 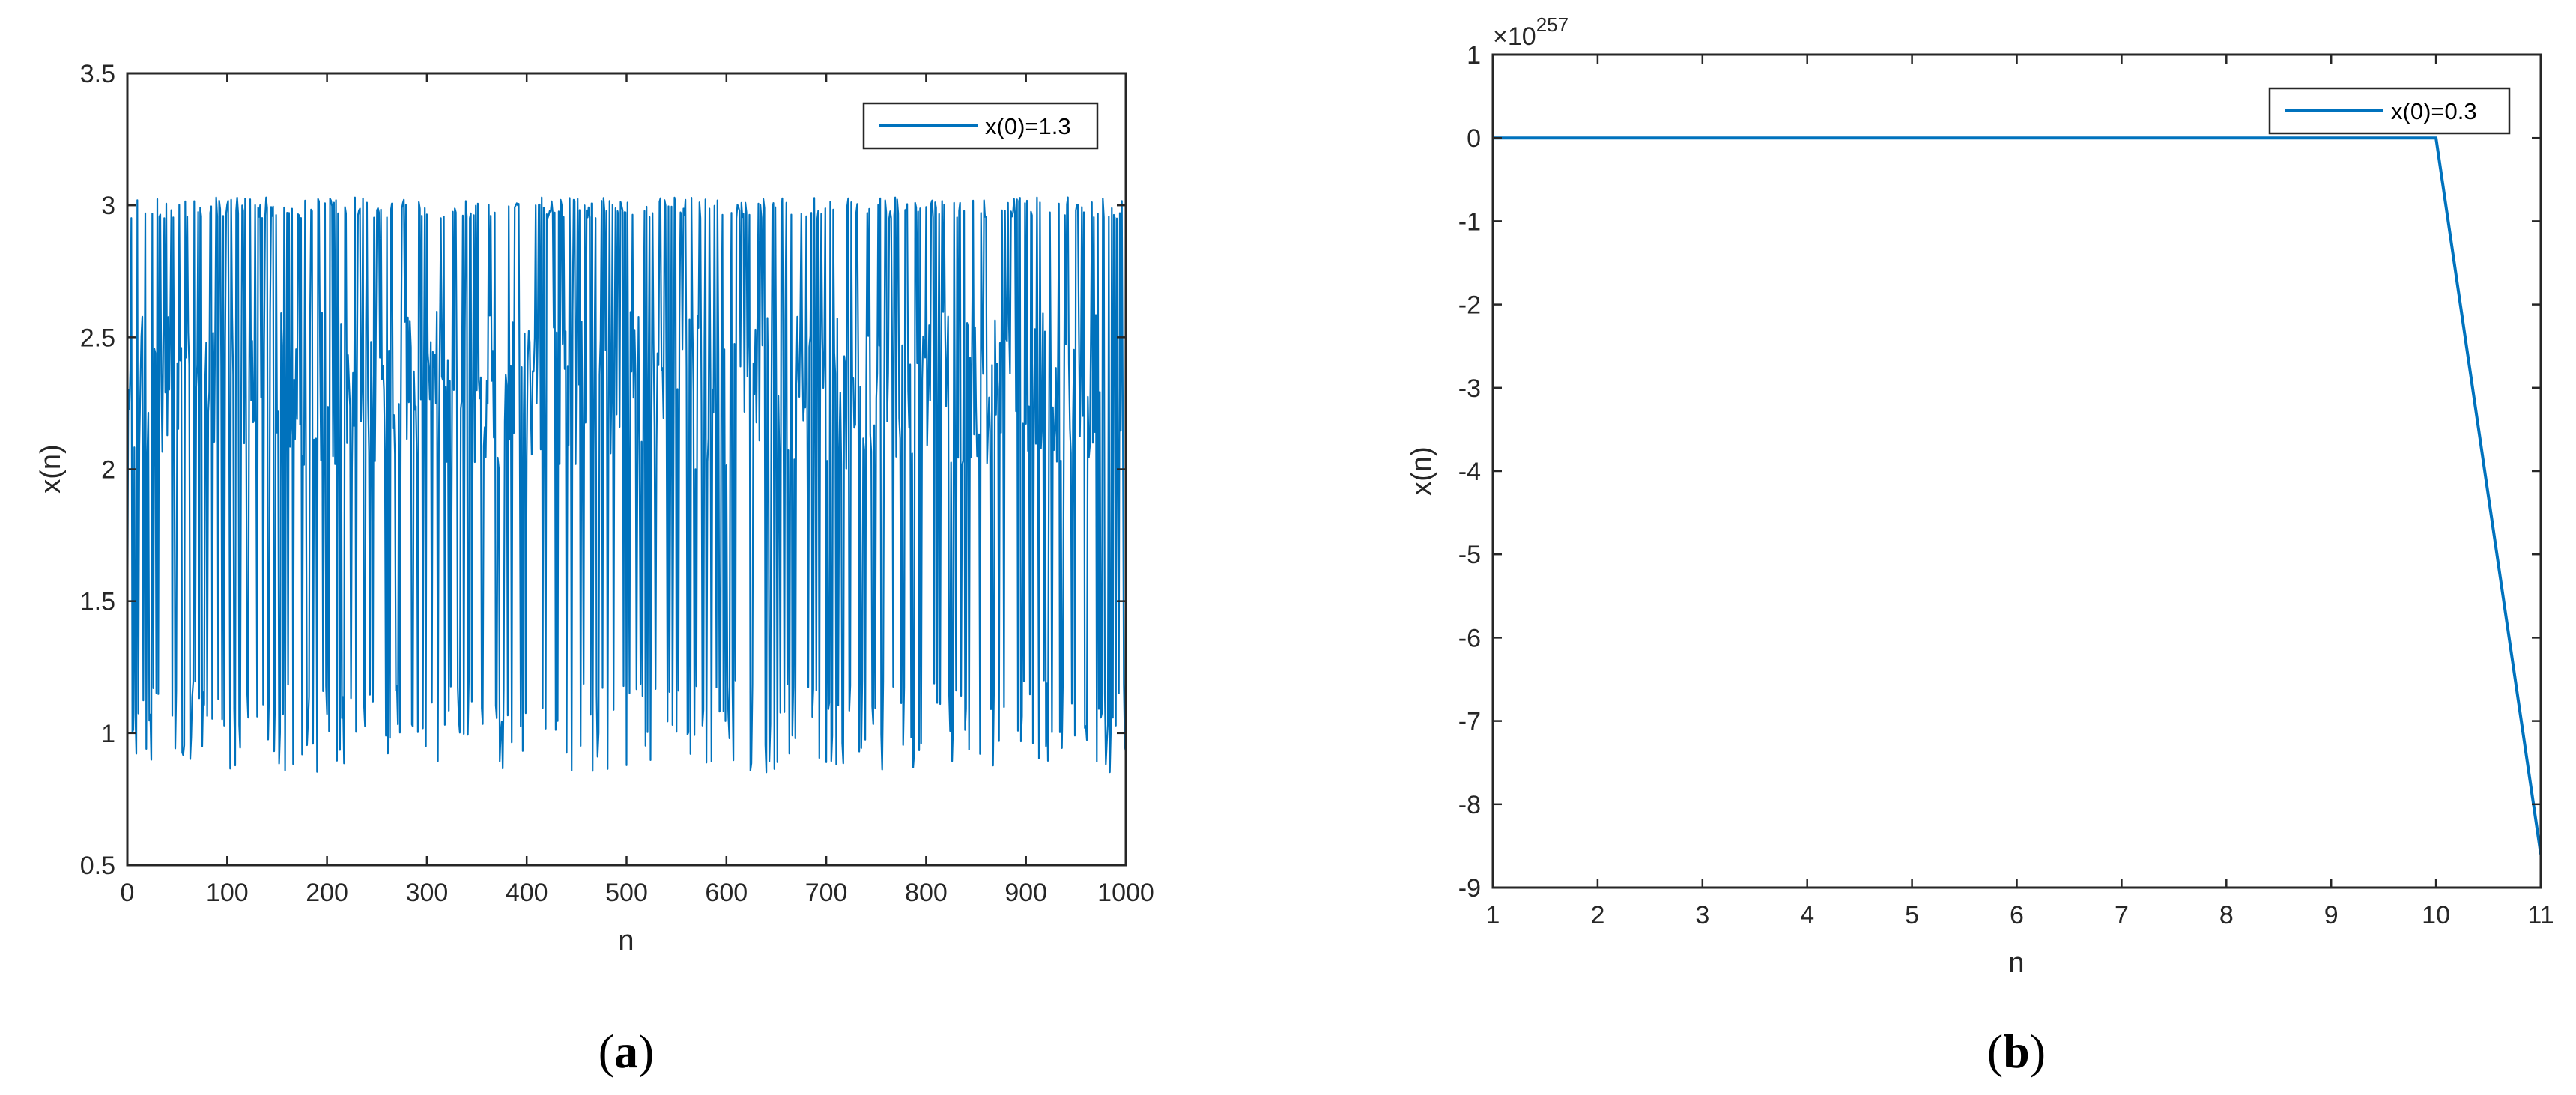 What do you see at coordinates (1474, 138) in the screenshot?
I see `b-ytick-label: 0` at bounding box center [1474, 138].